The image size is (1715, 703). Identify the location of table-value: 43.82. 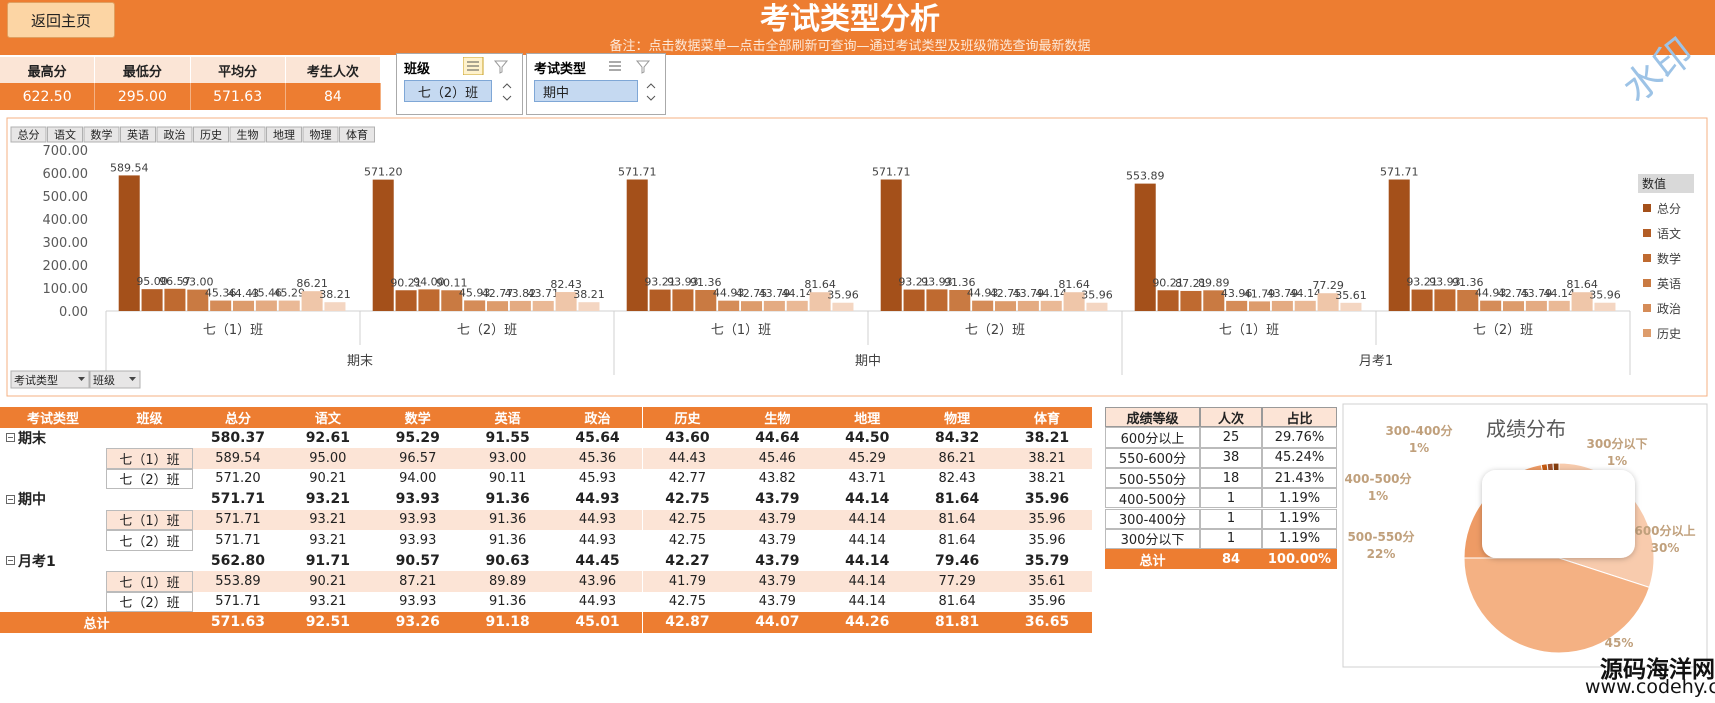
(777, 478).